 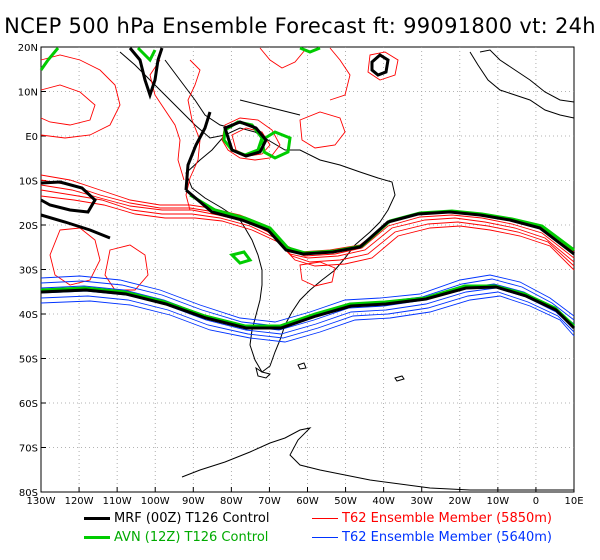 What do you see at coordinates (28, 360) in the screenshot?
I see `lat-tick-label: 50S` at bounding box center [28, 360].